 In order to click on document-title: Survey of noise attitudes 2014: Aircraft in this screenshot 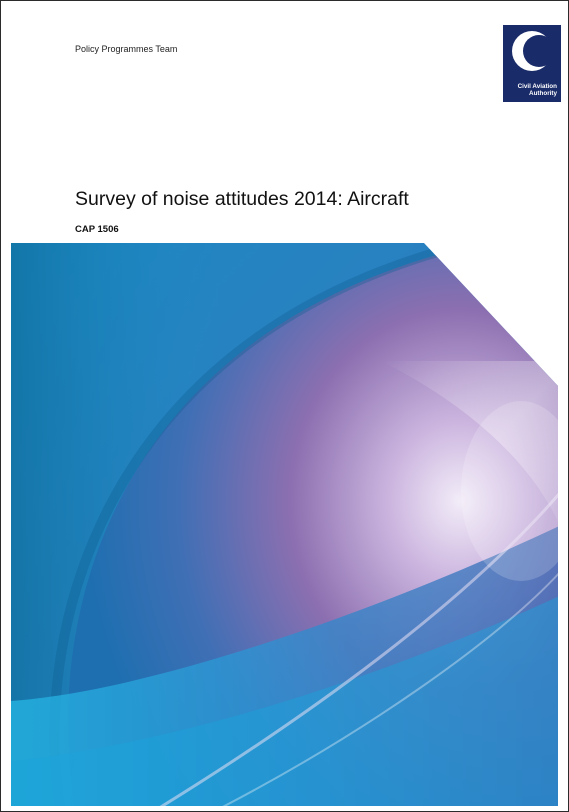, I will do `click(242, 199)`.